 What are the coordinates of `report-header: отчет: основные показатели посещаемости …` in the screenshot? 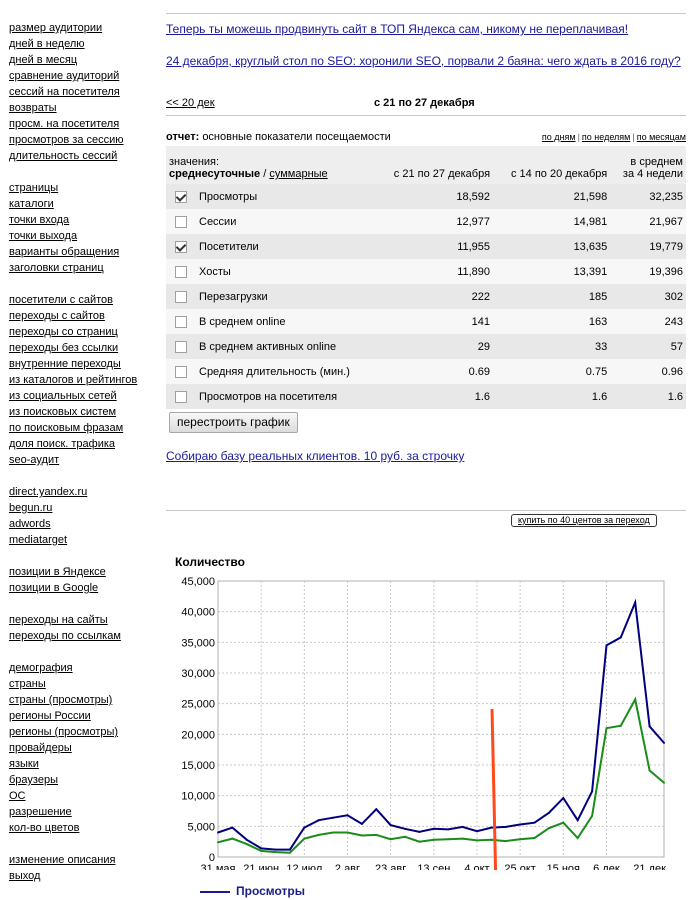 It's located at (426, 138).